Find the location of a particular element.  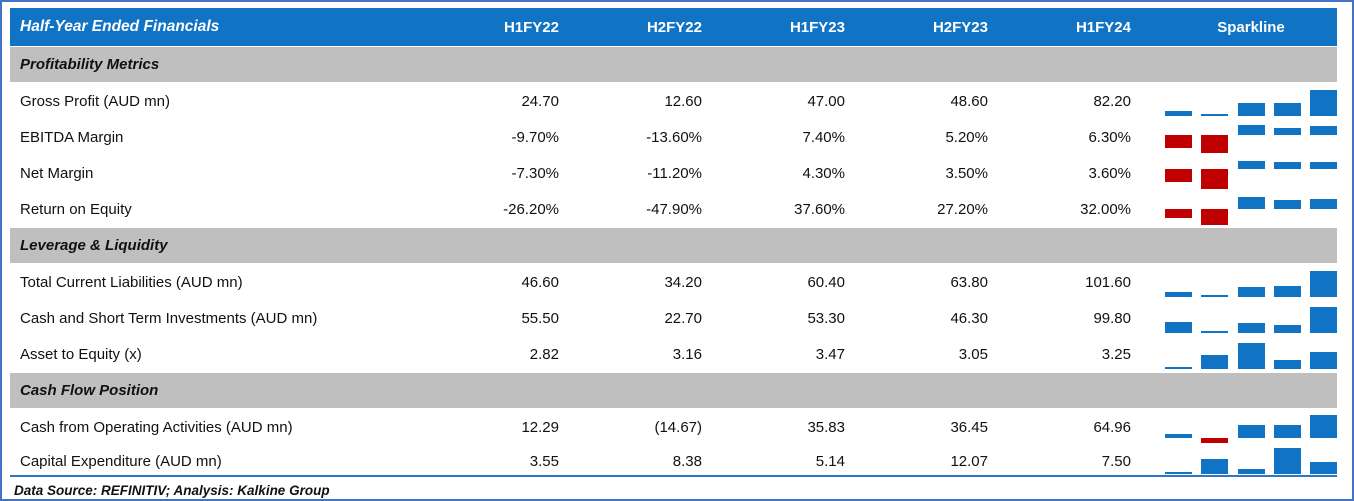

section-title: Cash Flow Position is located at coordinates (89, 390).